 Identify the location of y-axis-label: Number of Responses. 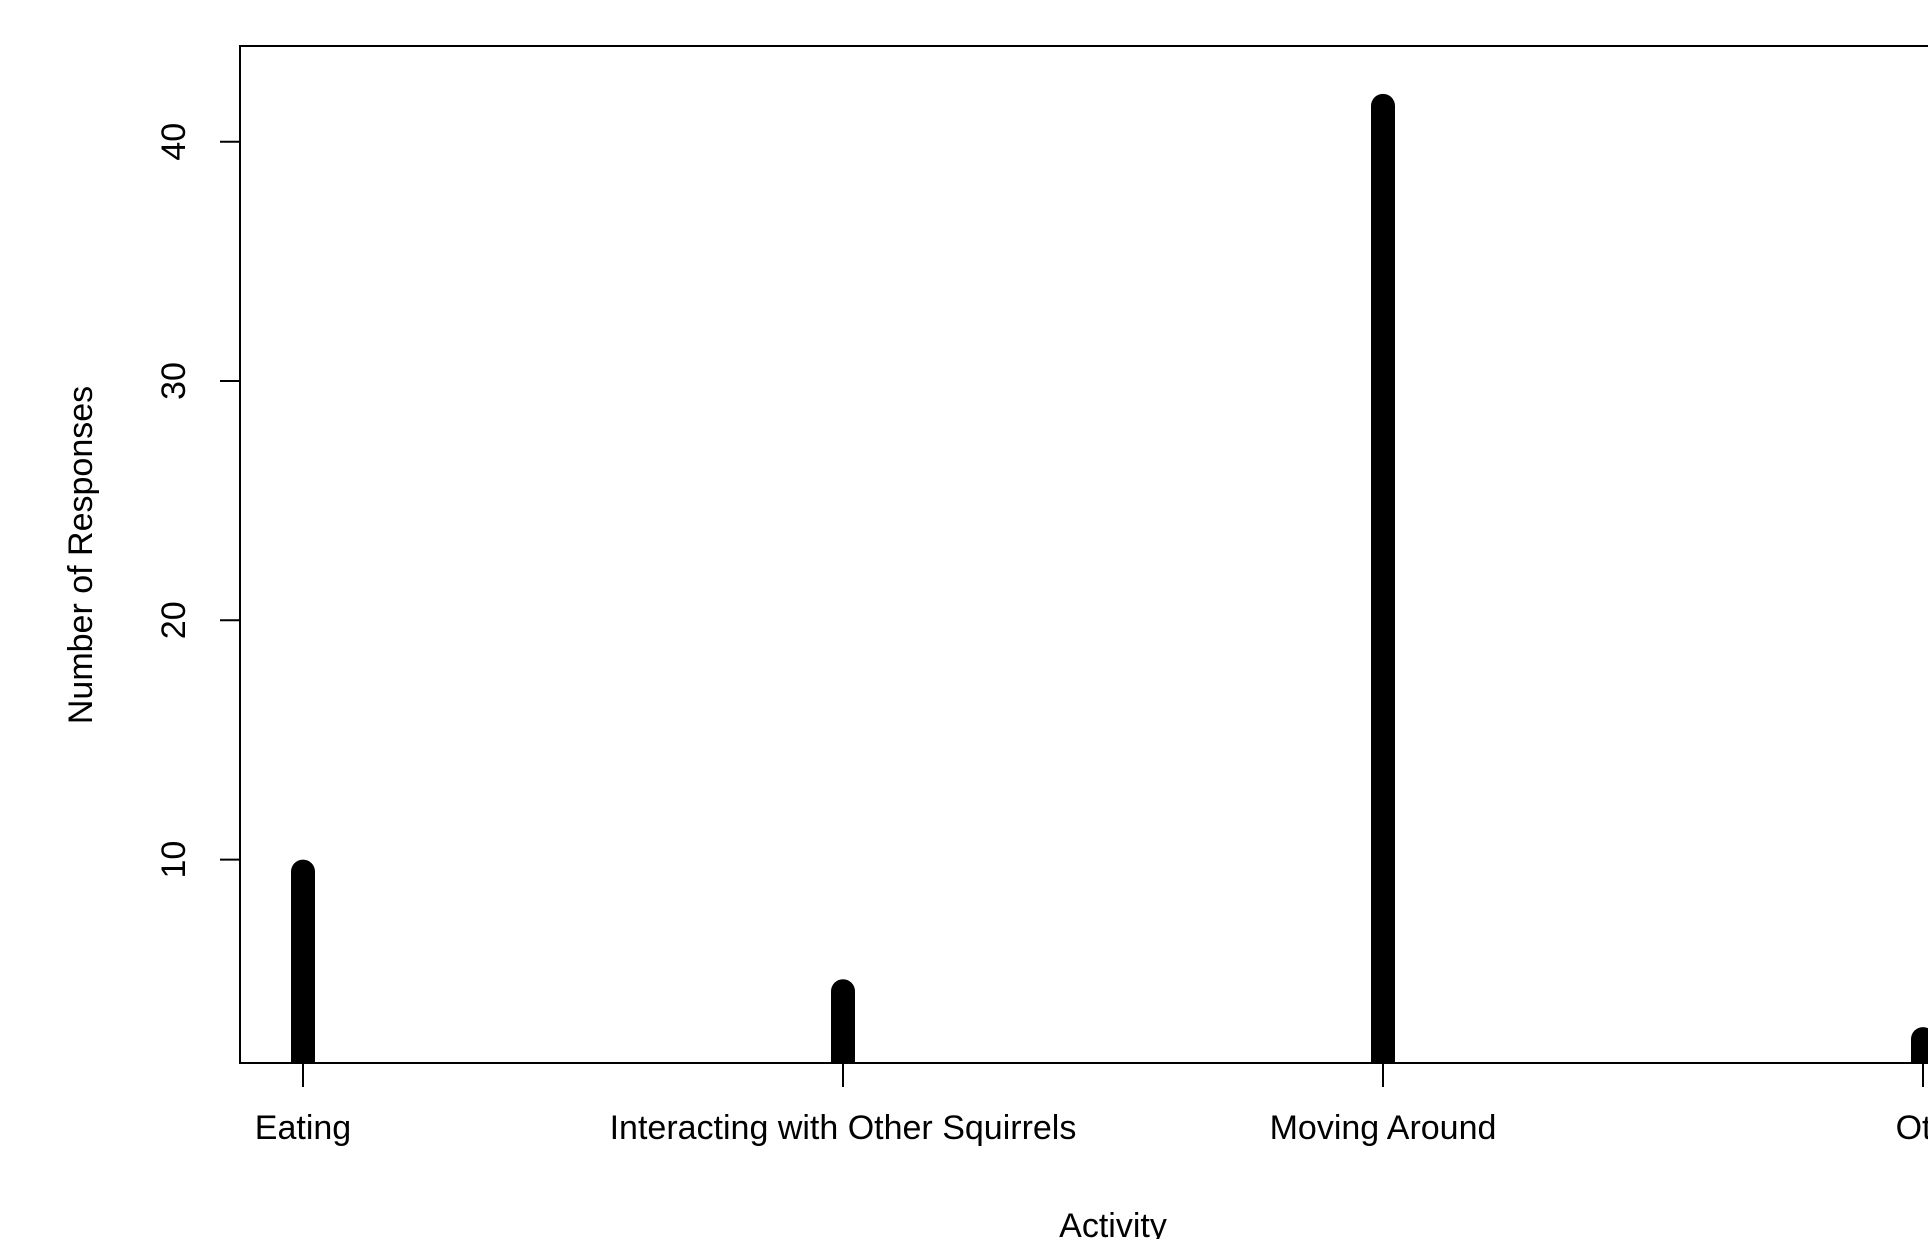
(81, 555).